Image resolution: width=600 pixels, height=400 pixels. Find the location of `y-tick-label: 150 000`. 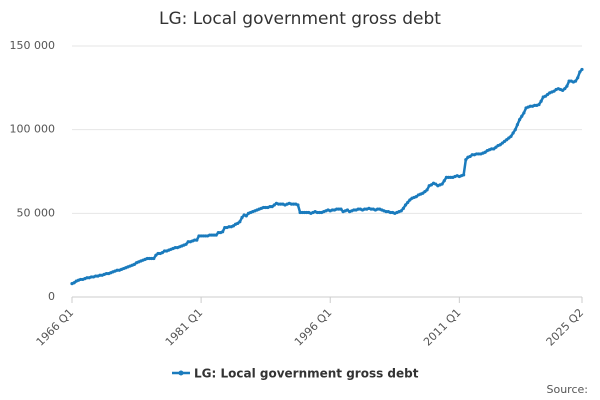

y-tick-label: 150 000 is located at coordinates (33, 45).